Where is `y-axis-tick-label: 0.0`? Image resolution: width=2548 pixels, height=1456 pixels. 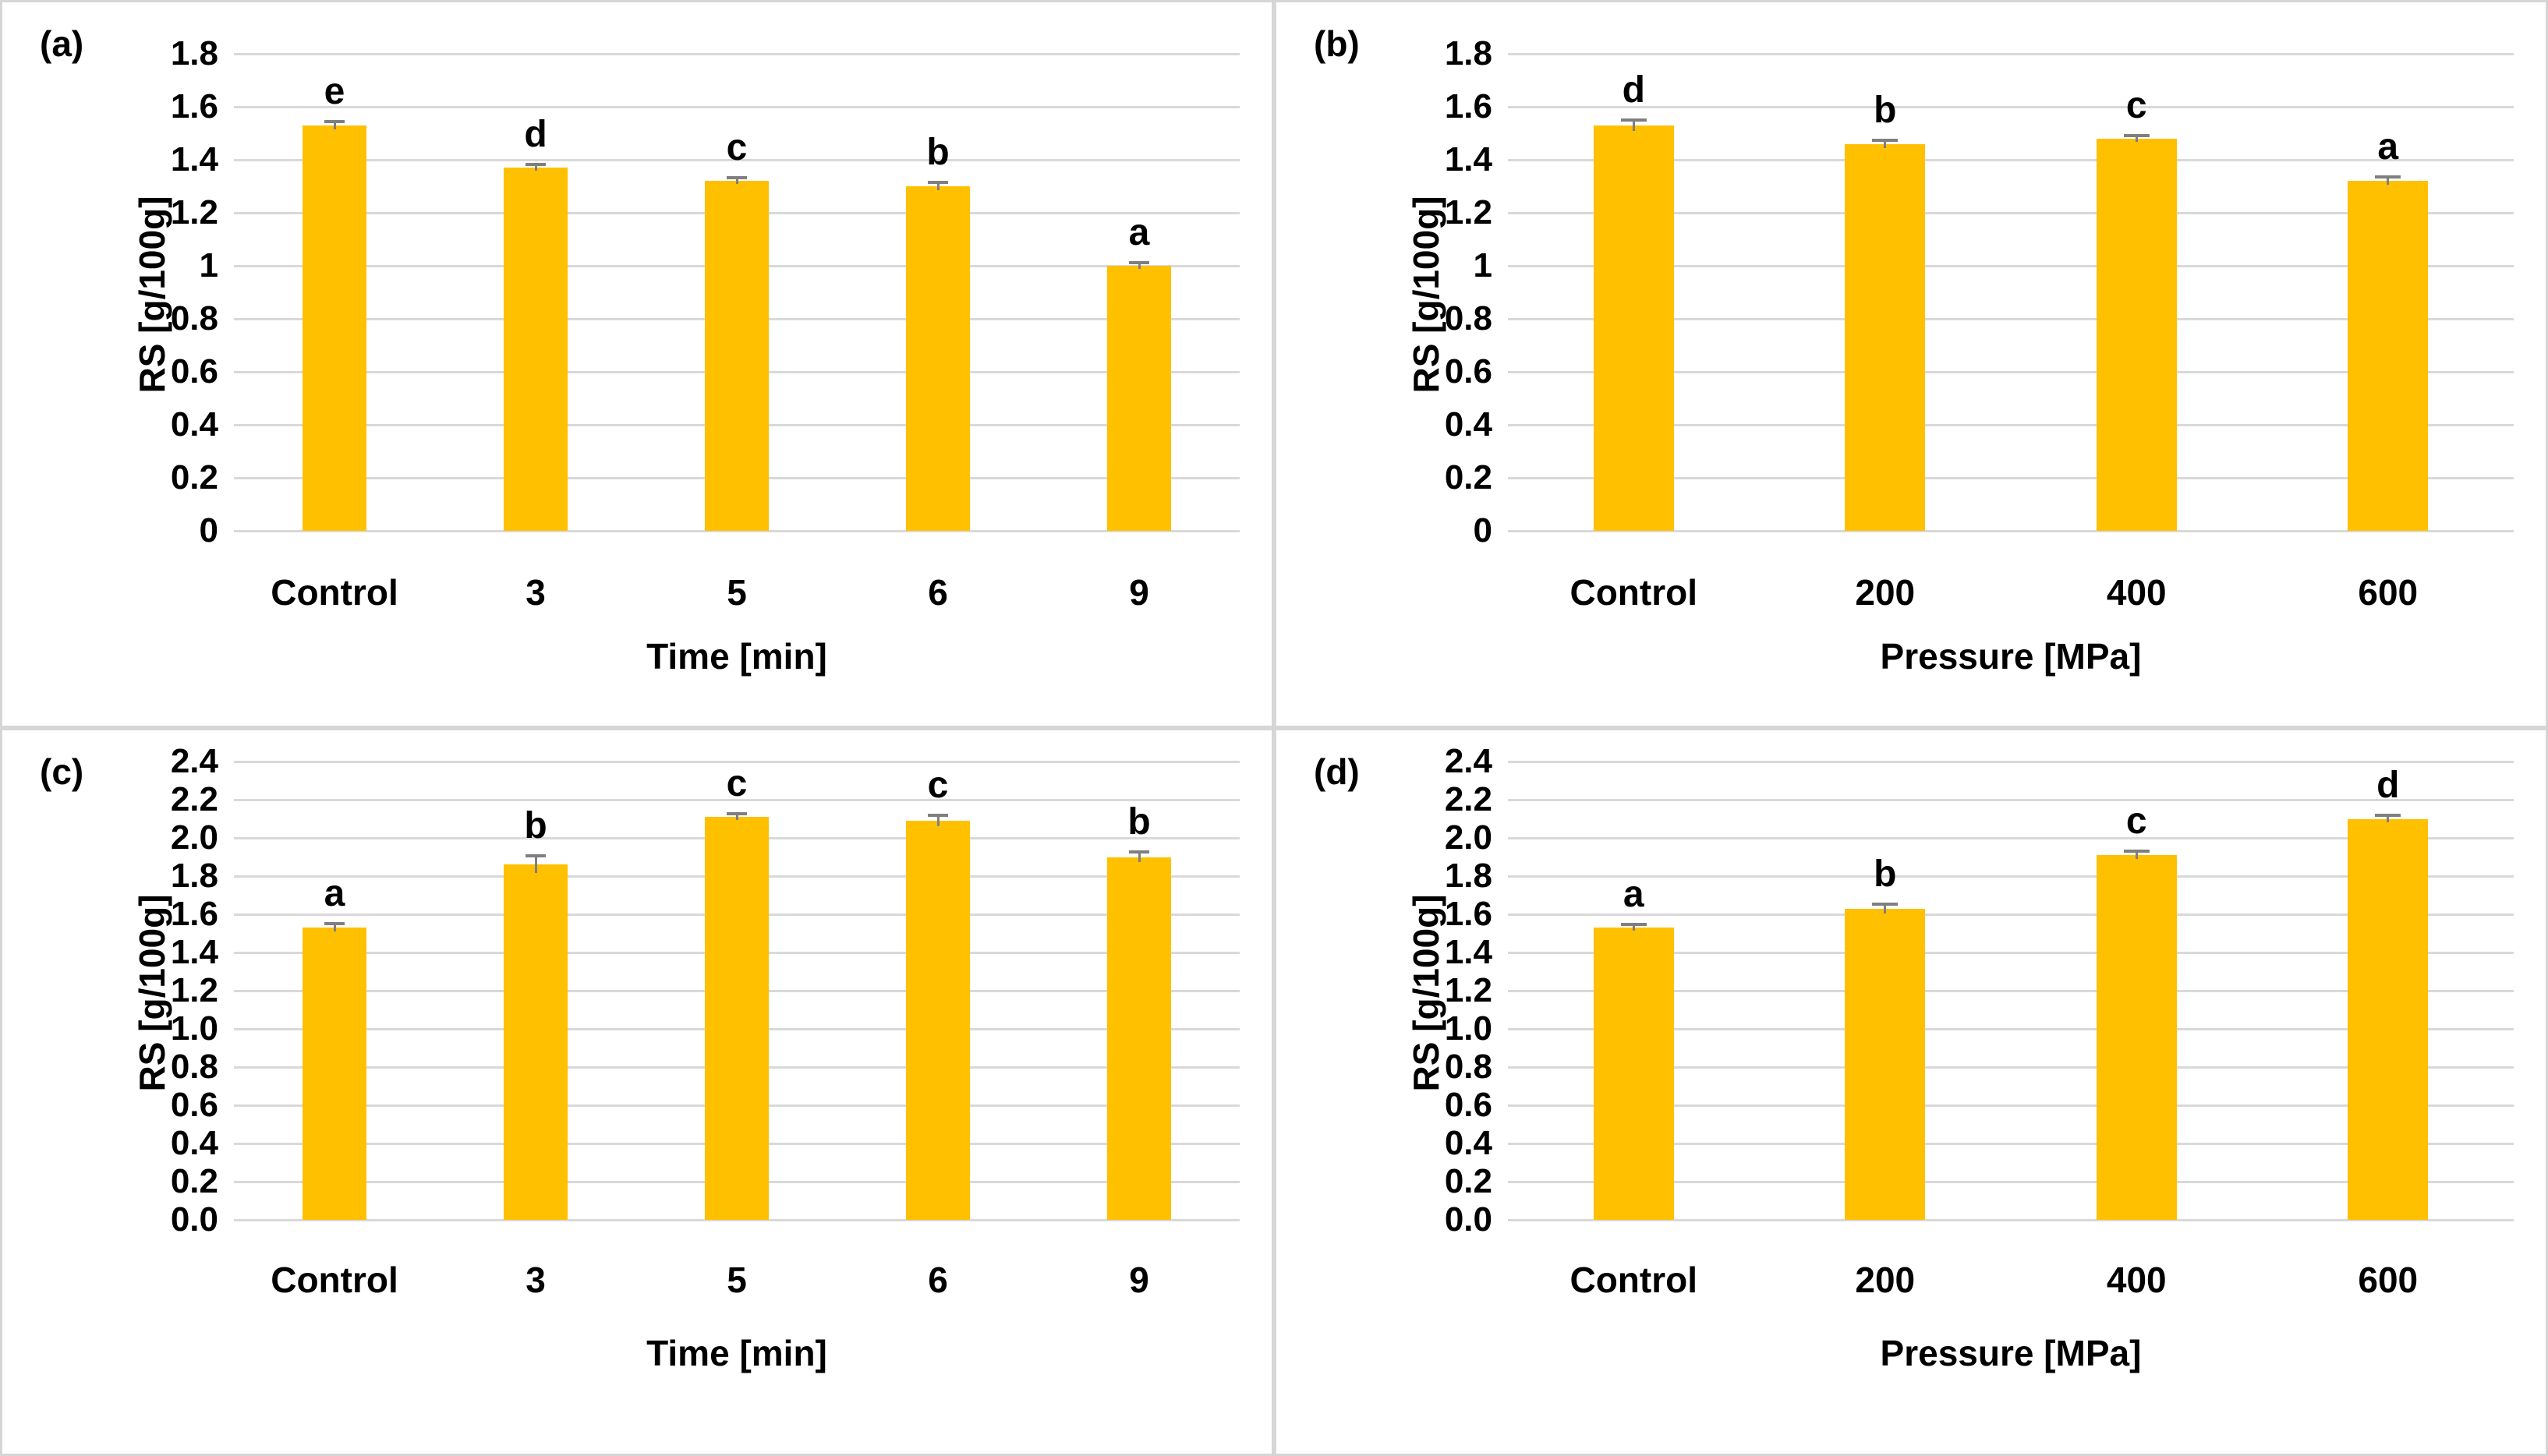 y-axis-tick-label: 0.0 is located at coordinates (194, 1220).